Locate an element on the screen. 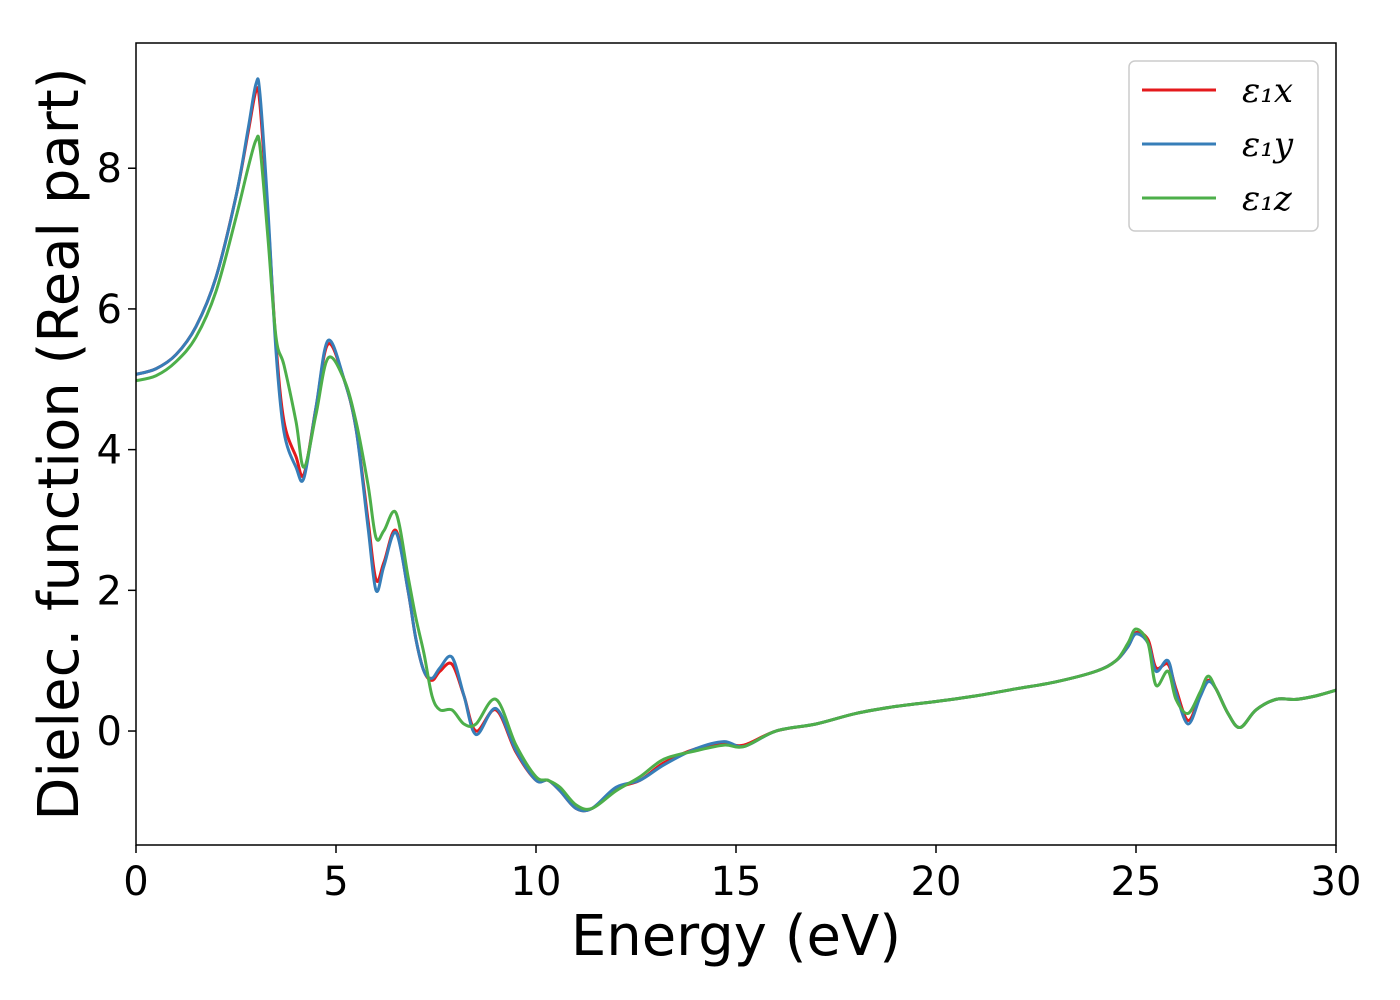 The width and height of the screenshot is (1400, 1000). y-tick-label: 4 is located at coordinates (109, 451).